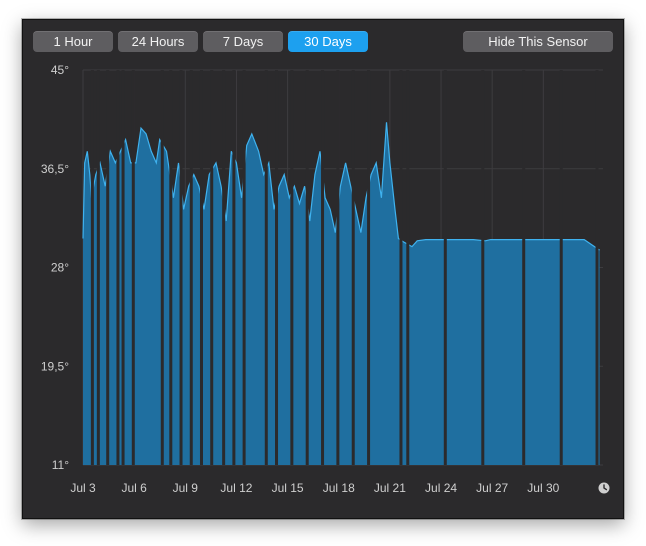  What do you see at coordinates (186, 488) in the screenshot?
I see `x-tick-label: Jul 9` at bounding box center [186, 488].